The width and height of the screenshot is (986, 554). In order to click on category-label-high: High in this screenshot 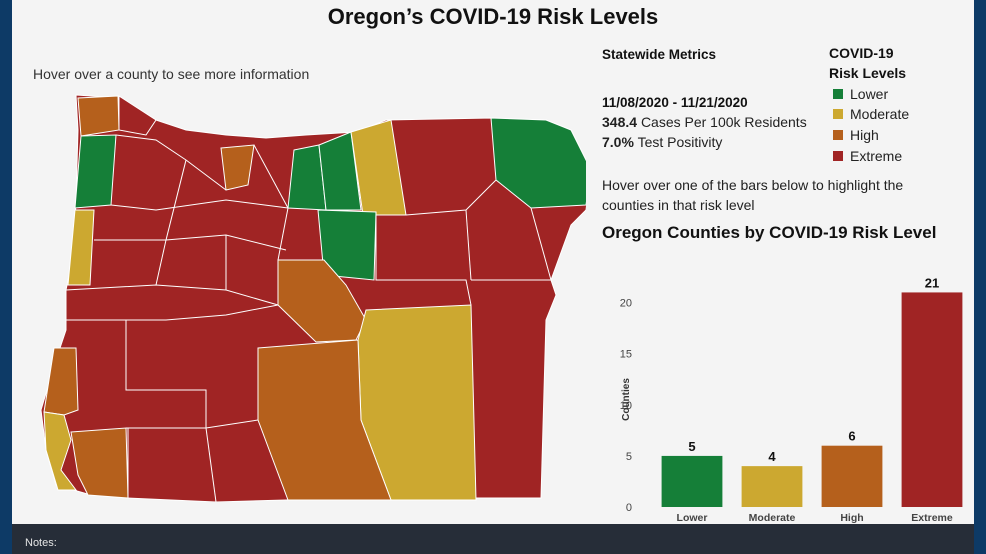, I will do `click(851, 518)`.